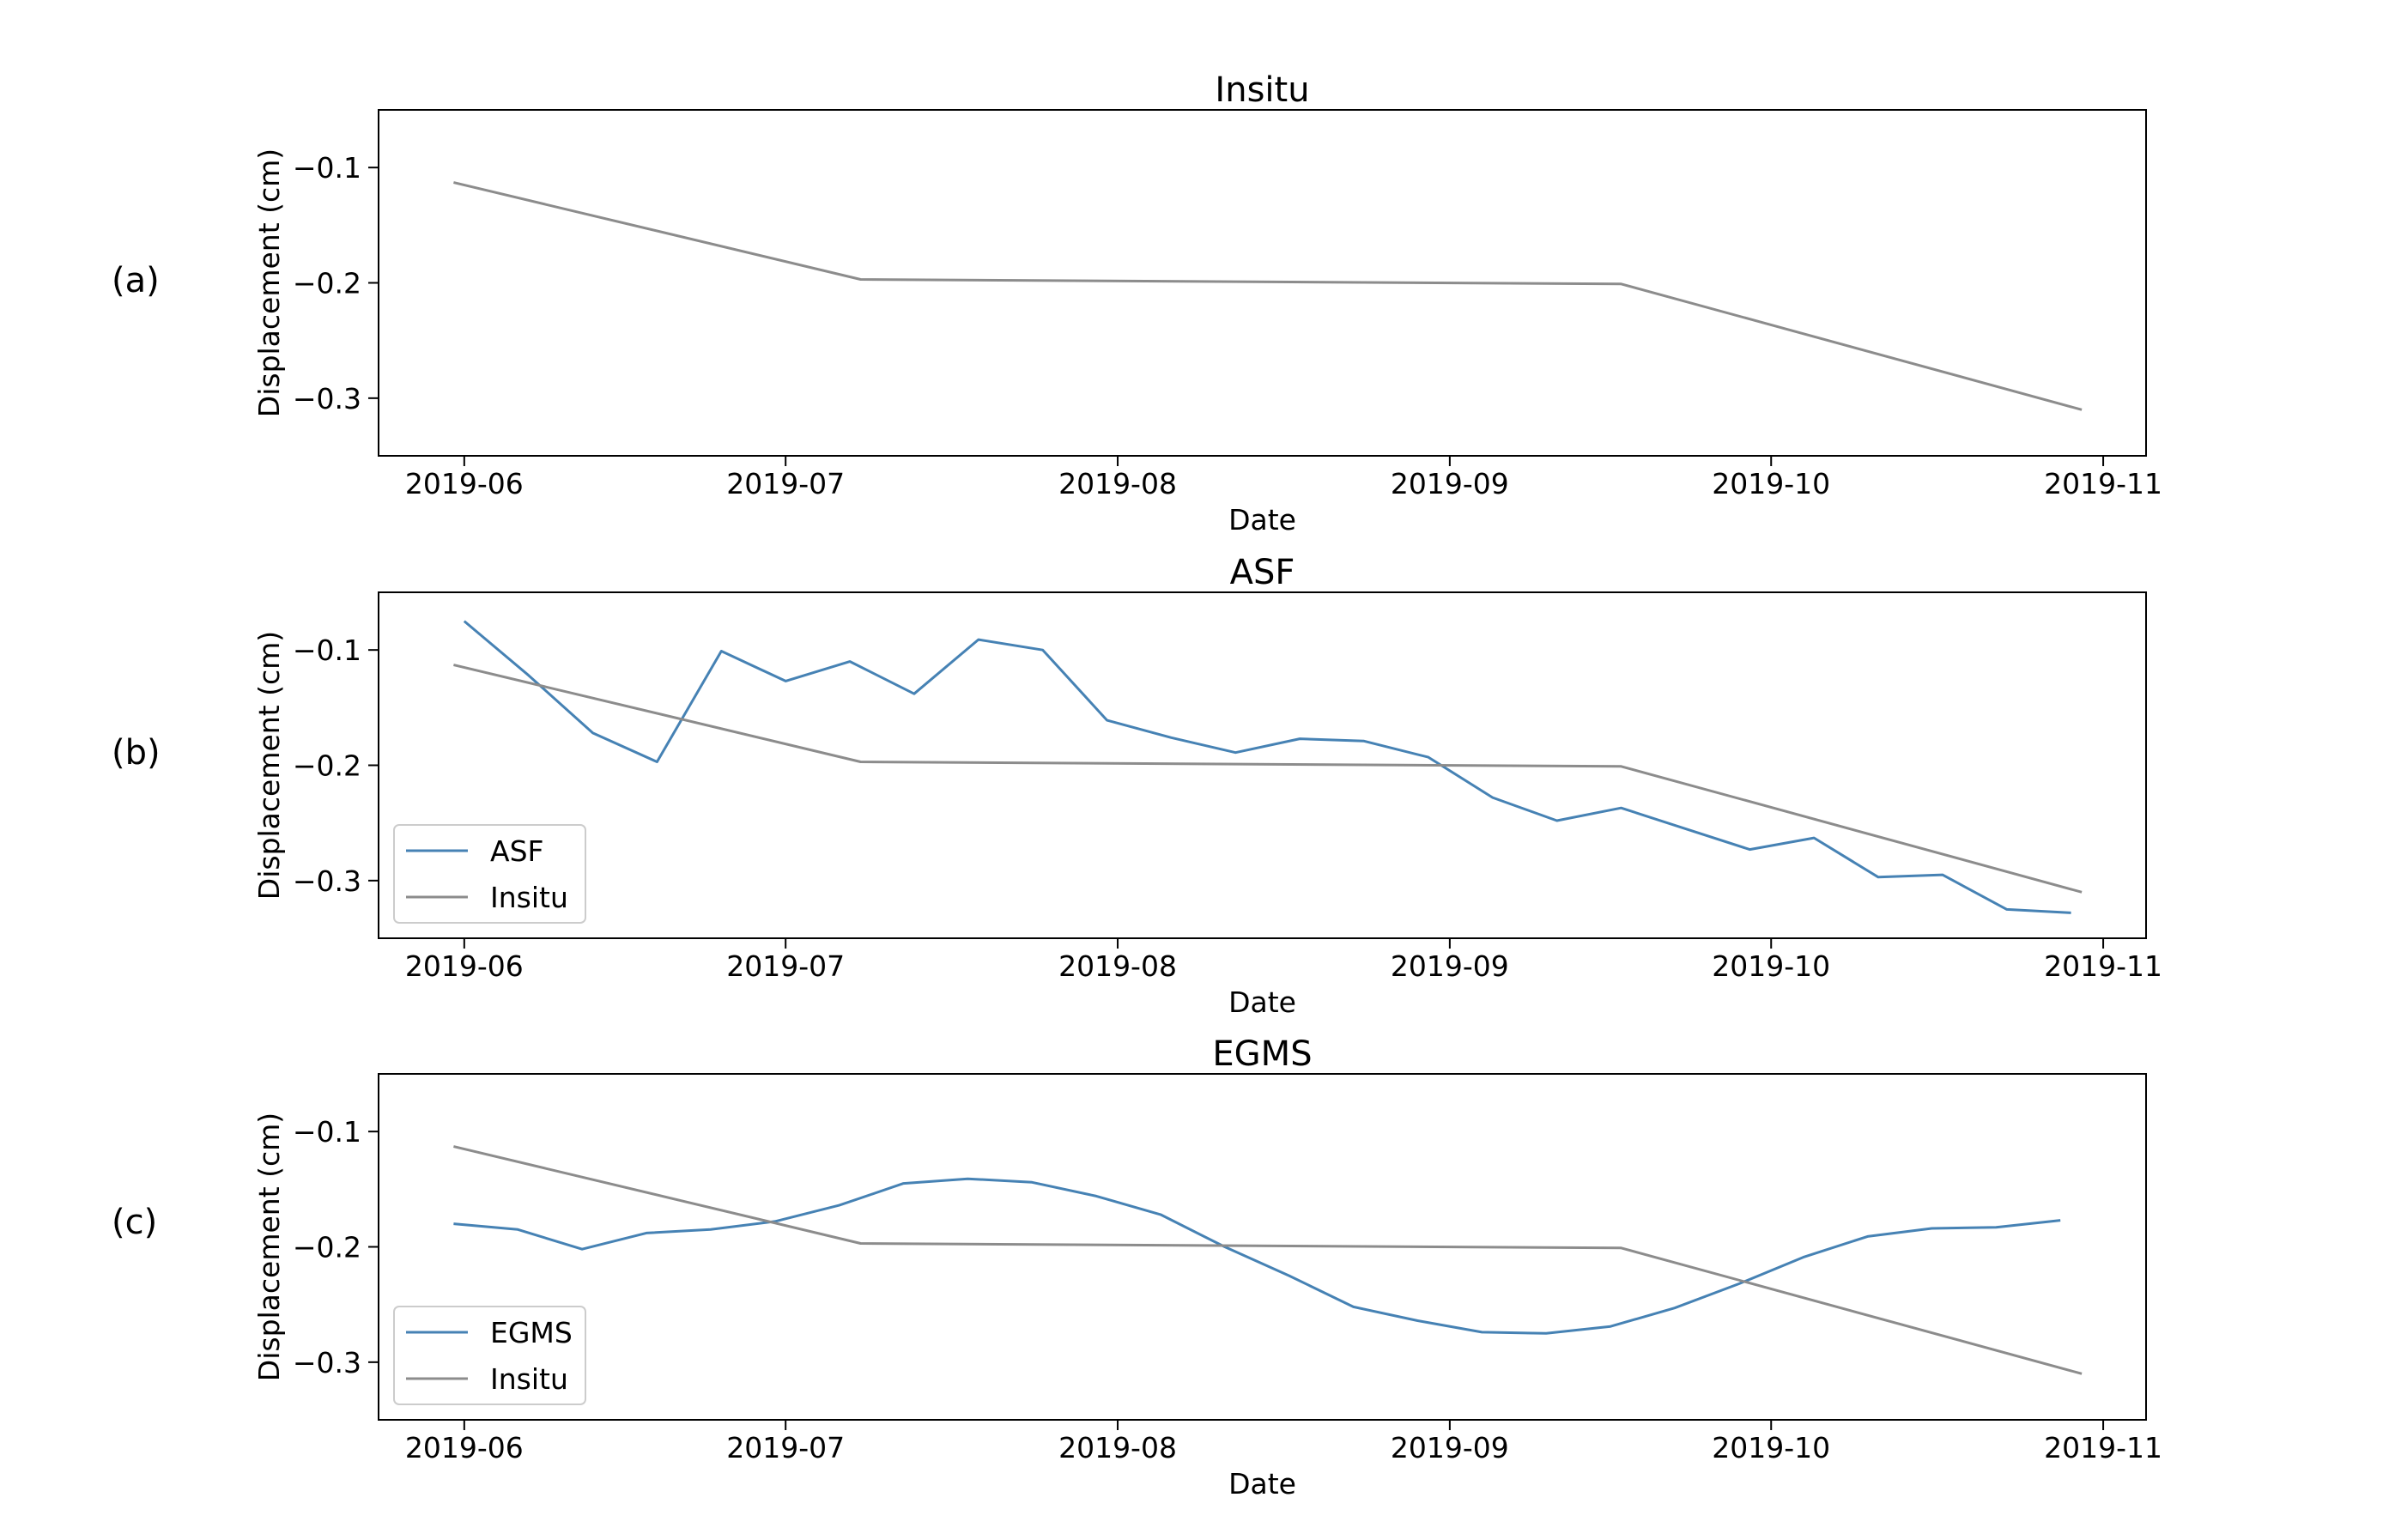  I want to click on panel-label: (b), so click(137, 753).